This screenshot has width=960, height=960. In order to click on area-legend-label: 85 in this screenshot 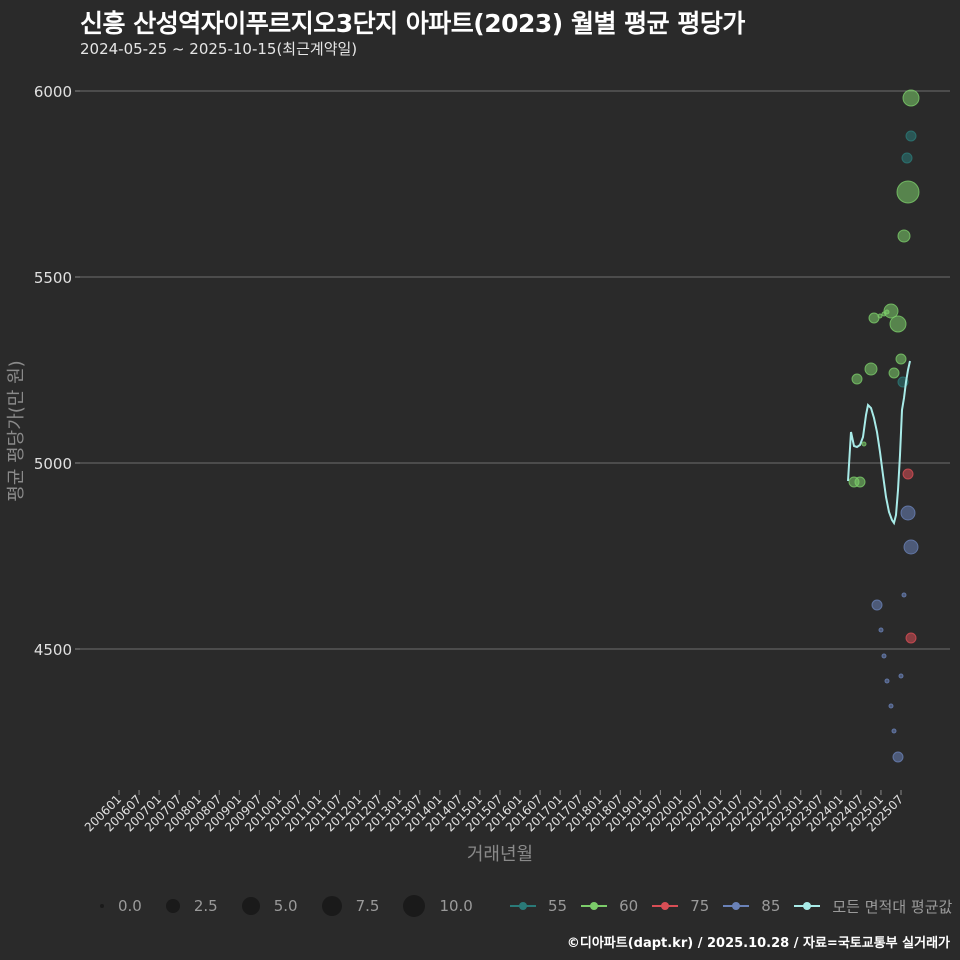, I will do `click(771, 906)`.